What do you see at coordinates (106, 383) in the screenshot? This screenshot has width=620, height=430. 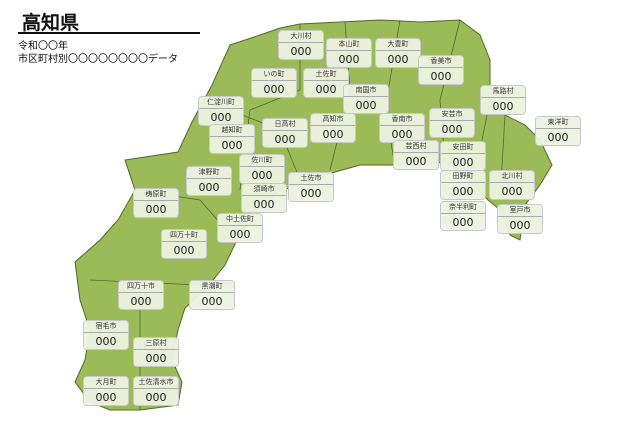 I see `municipality-name: 大月町` at bounding box center [106, 383].